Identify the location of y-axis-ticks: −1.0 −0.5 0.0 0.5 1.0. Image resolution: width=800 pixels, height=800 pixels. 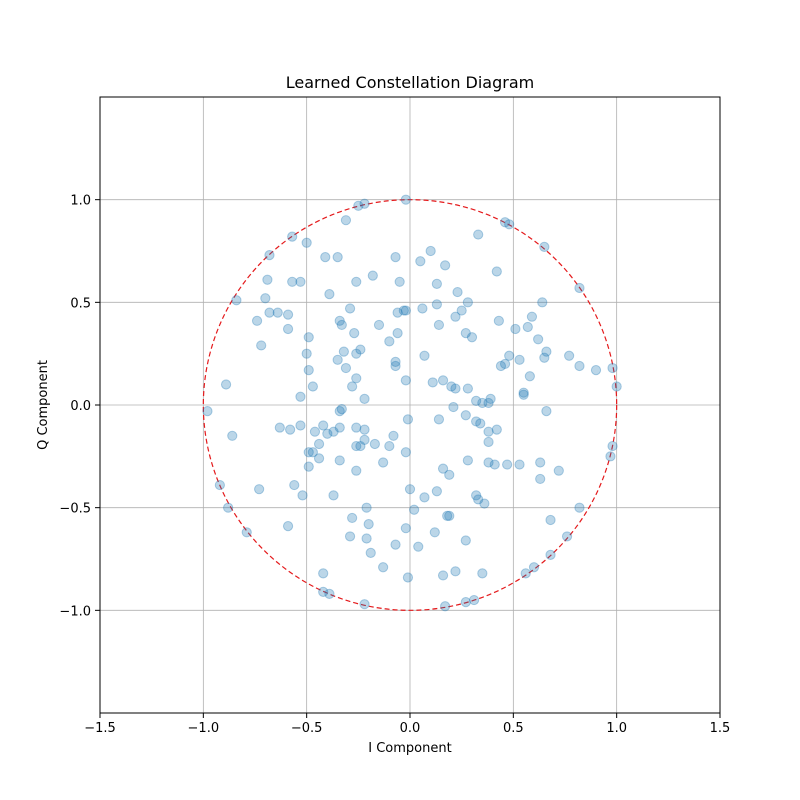
(79, 406).